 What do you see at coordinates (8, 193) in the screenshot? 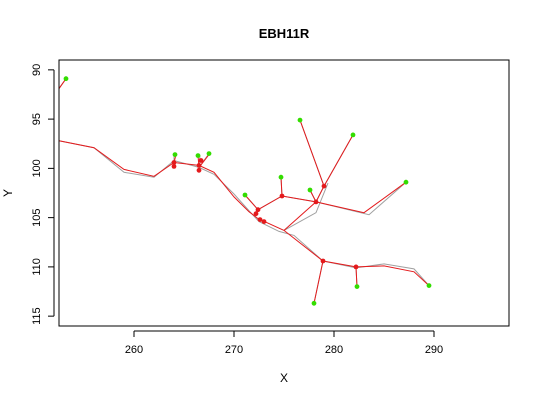
I see `y-axis-label: Y` at bounding box center [8, 193].